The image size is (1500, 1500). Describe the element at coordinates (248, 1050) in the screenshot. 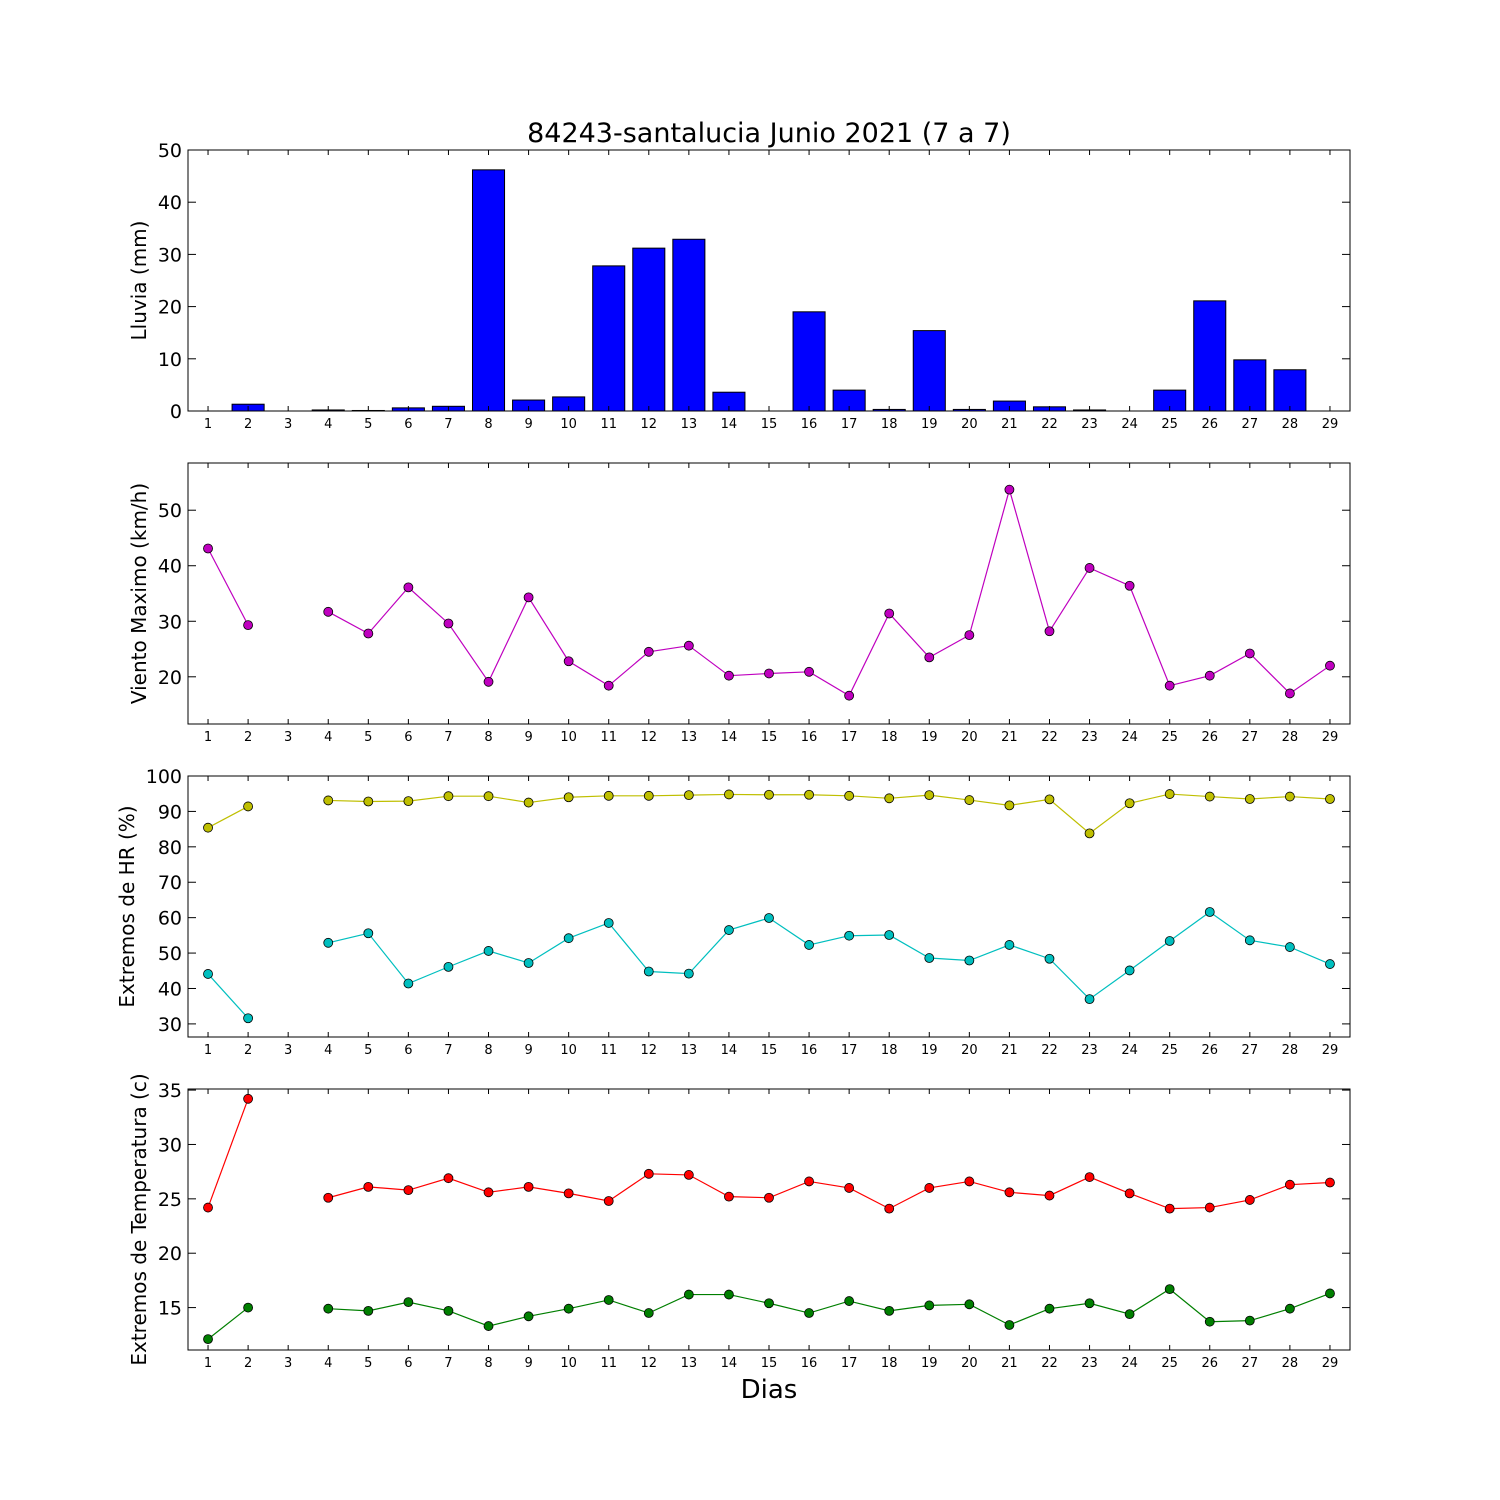

I see `humidity-xtick-label-2: 2` at that location.